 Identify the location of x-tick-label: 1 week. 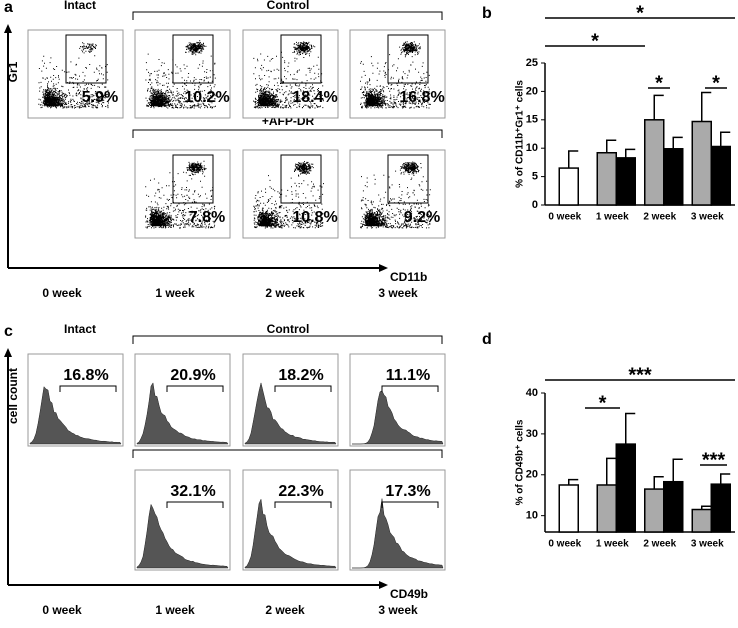
(612, 217).